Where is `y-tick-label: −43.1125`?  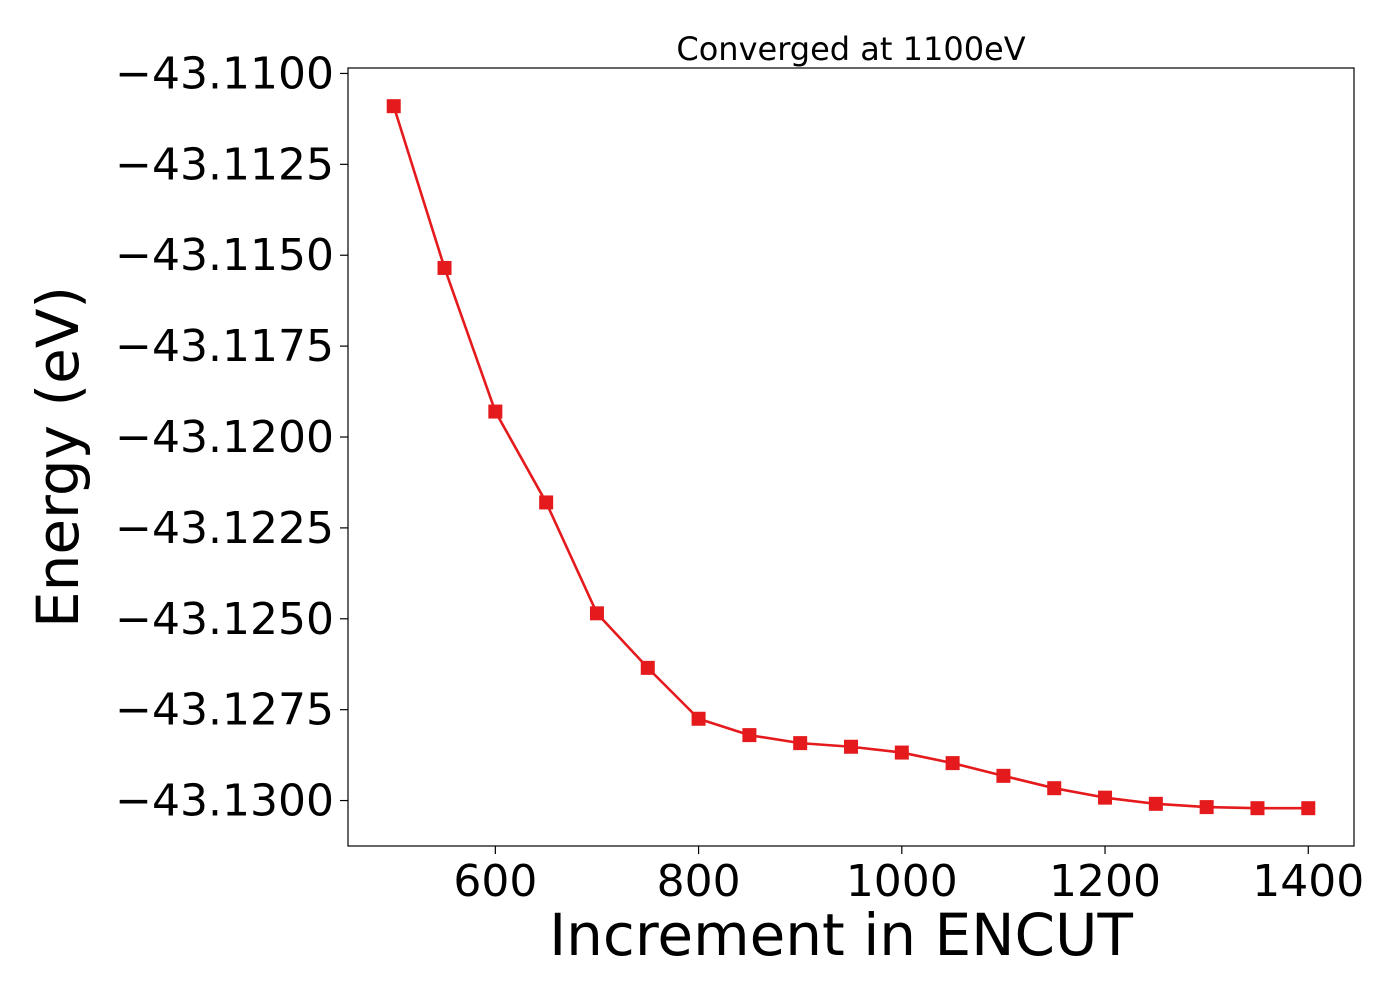 y-tick-label: −43.1125 is located at coordinates (224, 164).